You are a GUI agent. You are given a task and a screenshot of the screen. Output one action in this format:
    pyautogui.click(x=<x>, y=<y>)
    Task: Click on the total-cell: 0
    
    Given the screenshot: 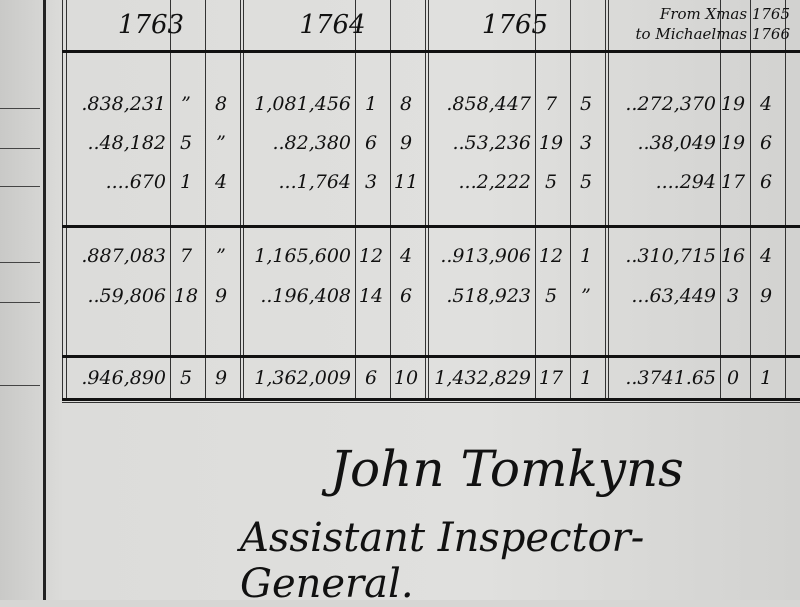 What is the action you would take?
    pyautogui.click(x=733, y=378)
    